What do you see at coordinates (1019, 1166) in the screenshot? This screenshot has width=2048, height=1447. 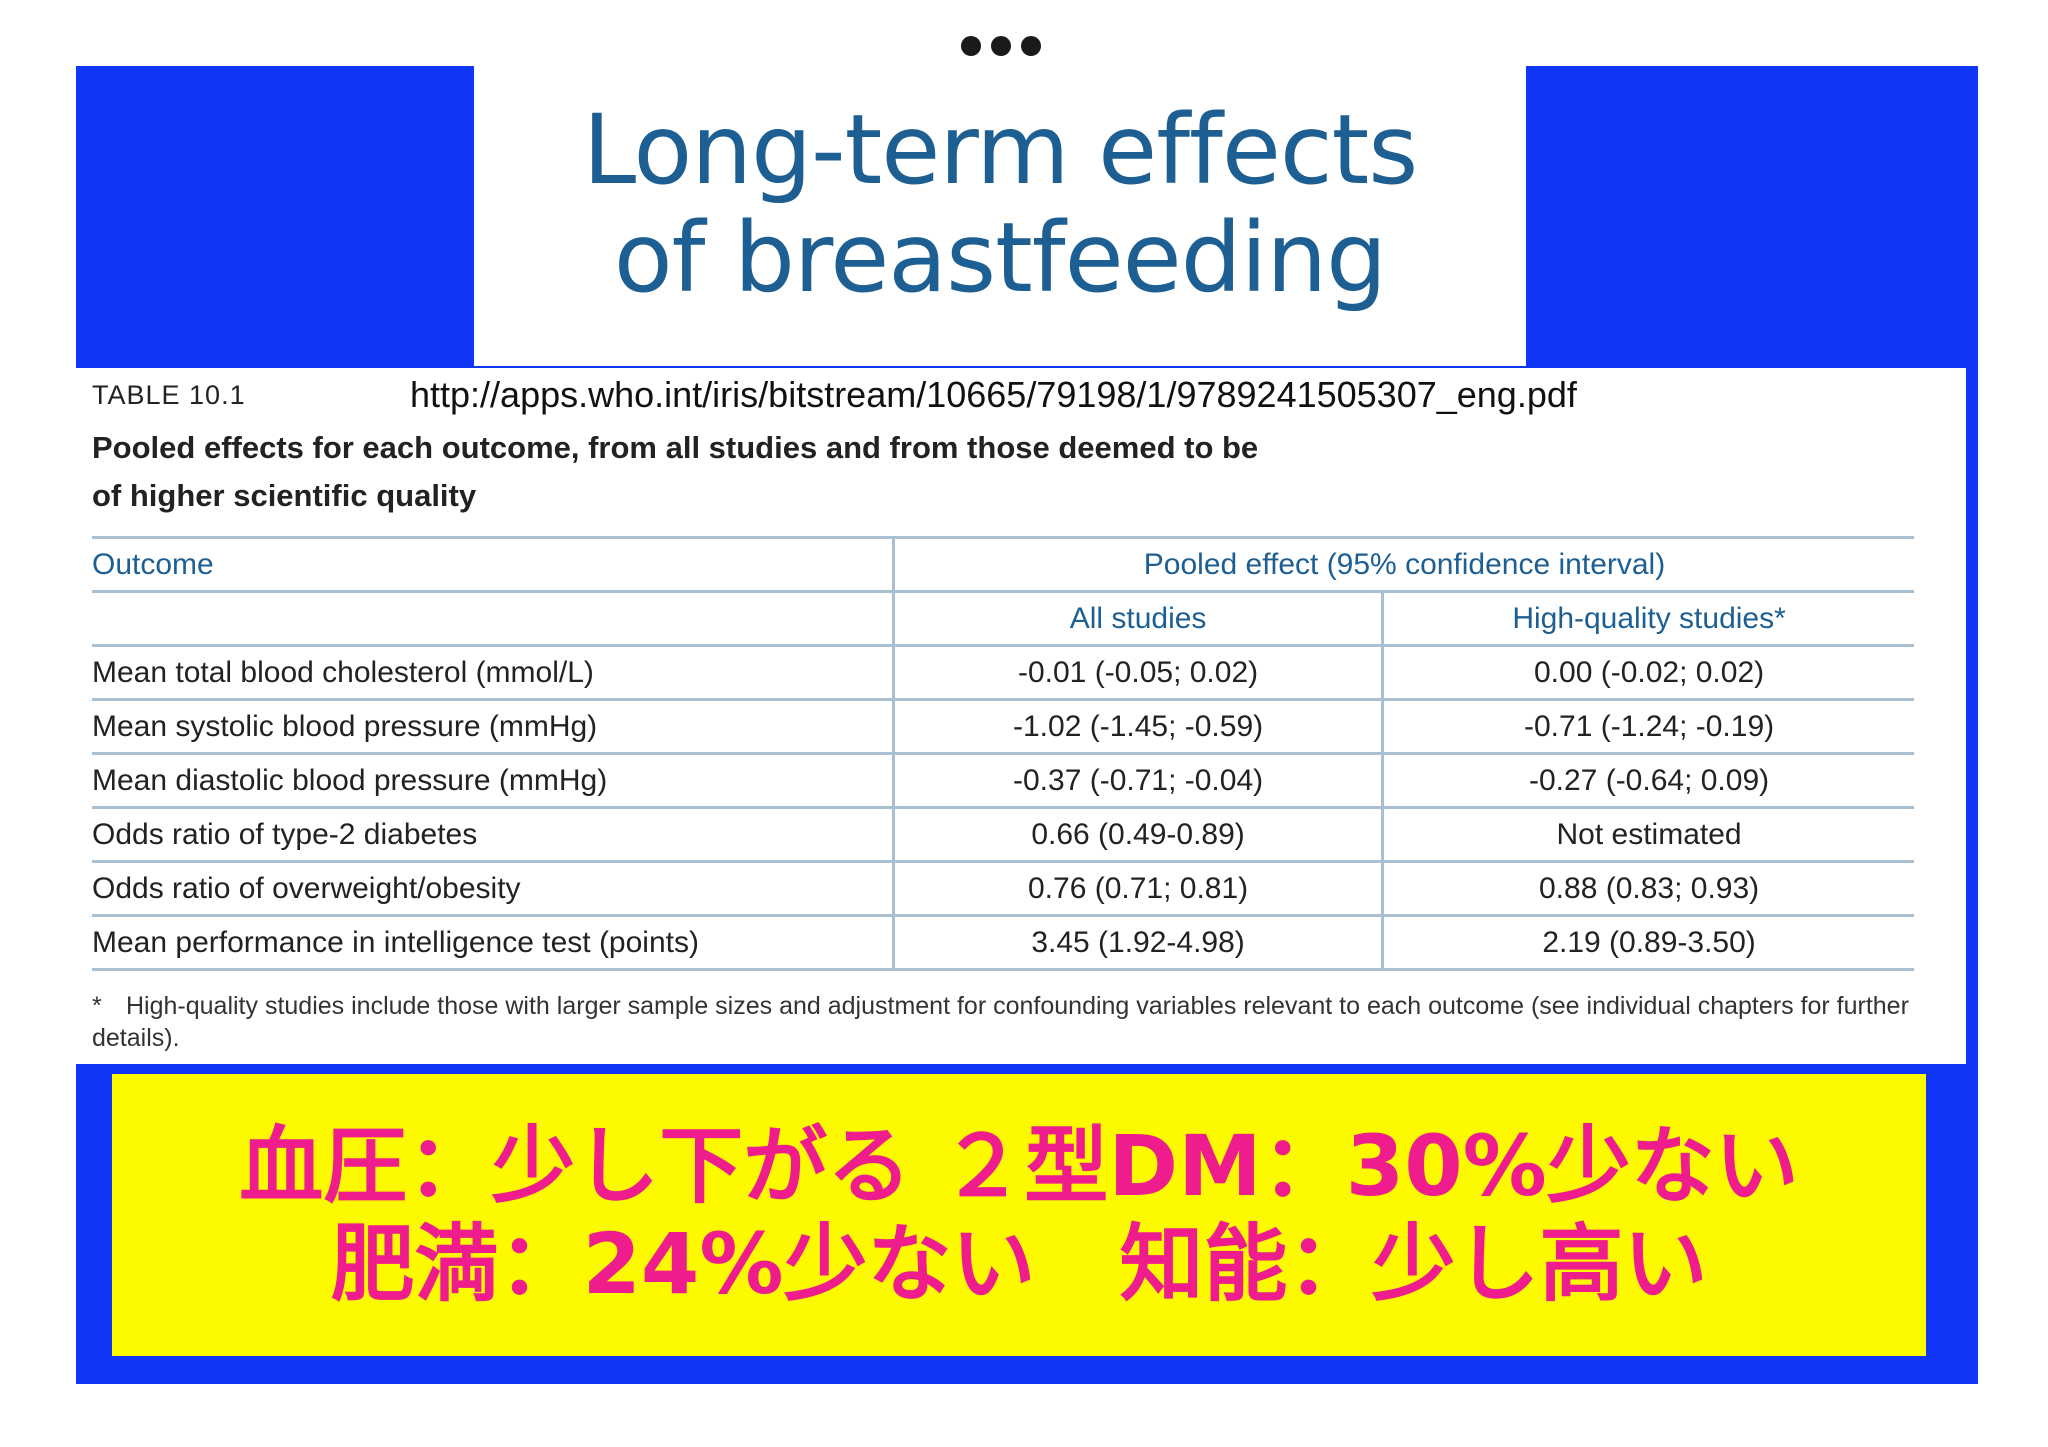 I see `summary-line-1: 血圧：少し下がる ２型DM：30%少ない` at bounding box center [1019, 1166].